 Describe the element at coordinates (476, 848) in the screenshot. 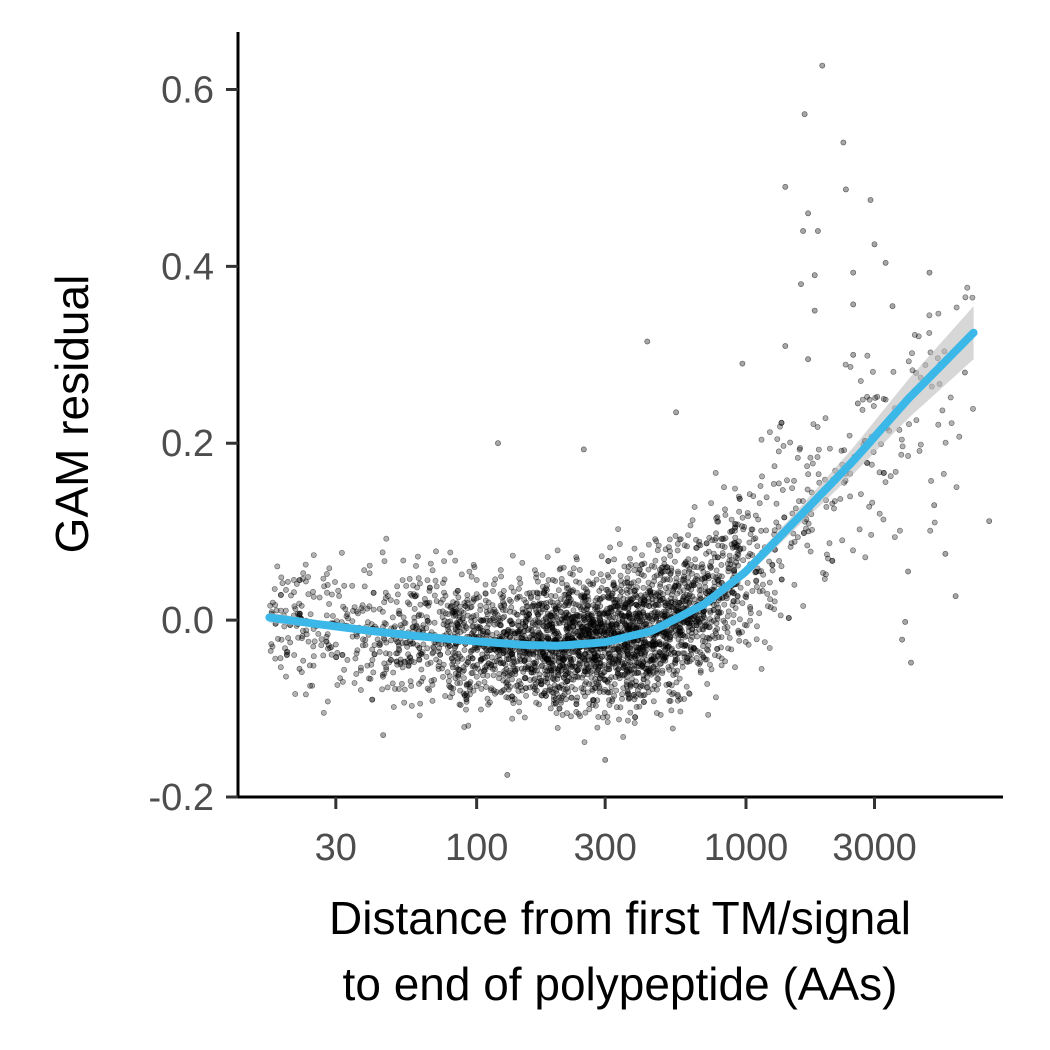

I see `x-tick-label: 100` at that location.